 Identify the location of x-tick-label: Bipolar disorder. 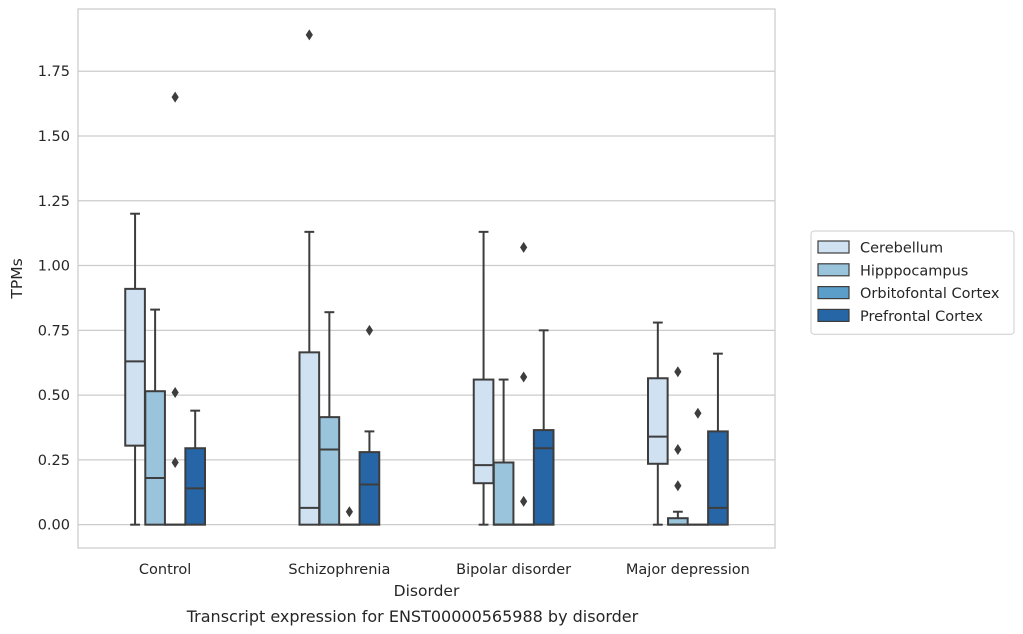
(513, 570).